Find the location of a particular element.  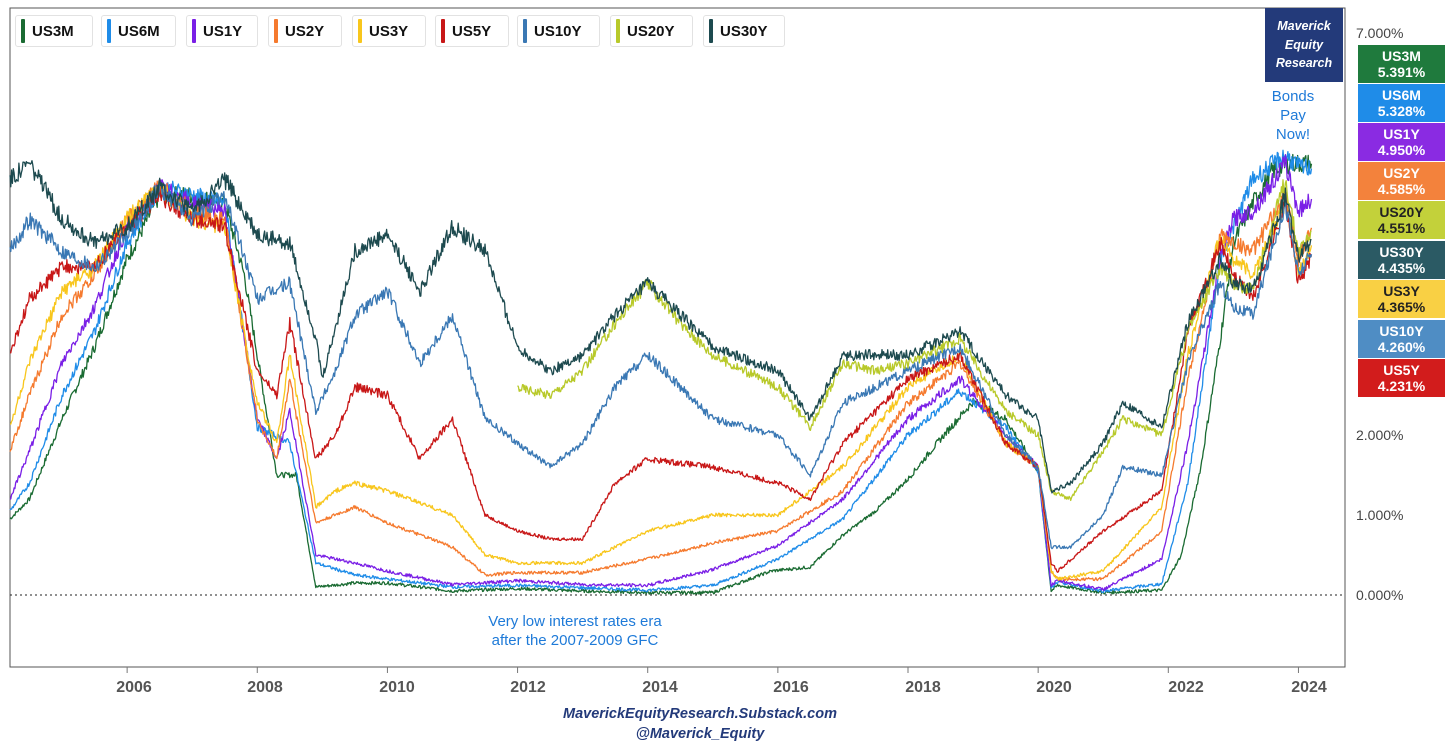

footer-site: MaverickEquityResearch.Substack.com is located at coordinates (699, 714).